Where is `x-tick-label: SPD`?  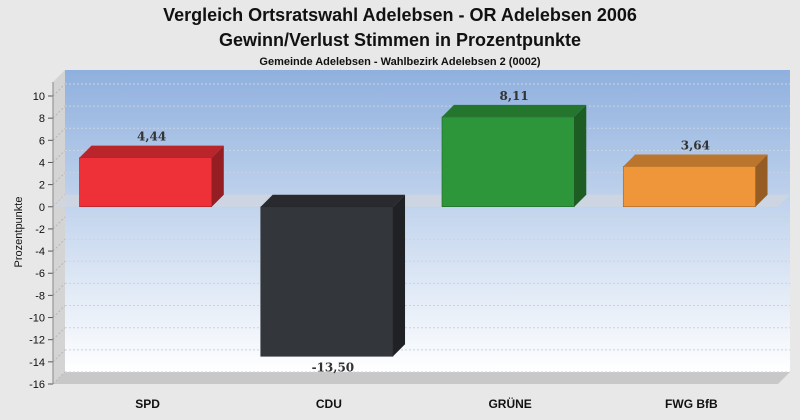 x-tick-label: SPD is located at coordinates (147, 404).